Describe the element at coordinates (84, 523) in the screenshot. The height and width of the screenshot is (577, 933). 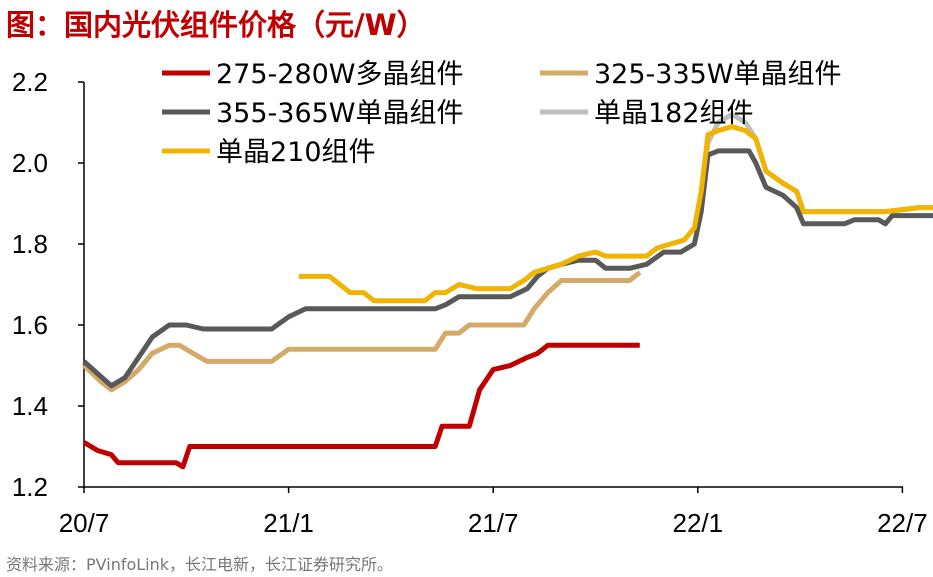
I see `x-tick-label: 20/7` at that location.